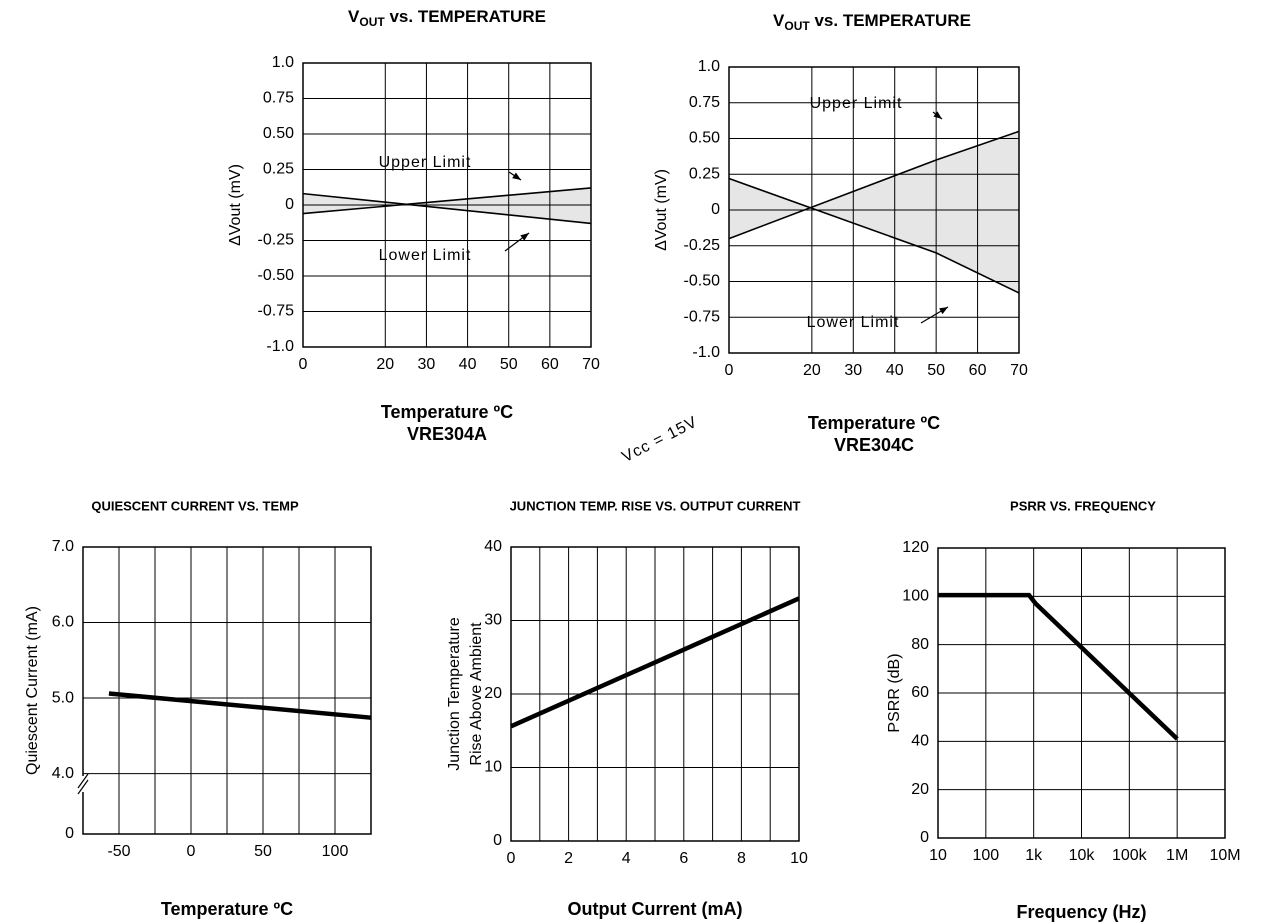 This screenshot has width=1262, height=924. What do you see at coordinates (63, 773) in the screenshot?
I see `y-tick-label: 4.0` at bounding box center [63, 773].